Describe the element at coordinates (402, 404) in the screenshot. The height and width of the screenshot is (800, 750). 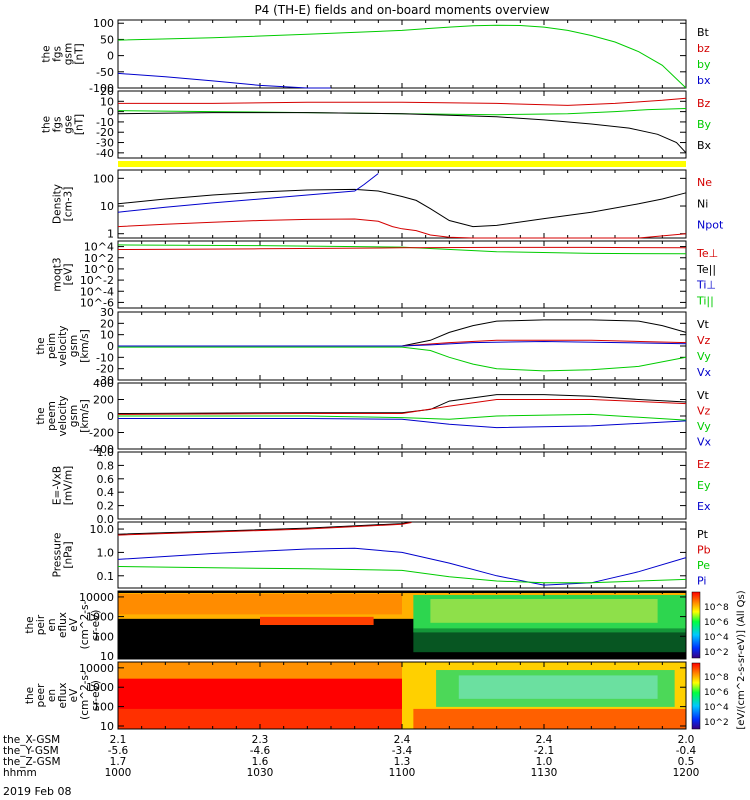
I see `series-line-Vt` at that location.